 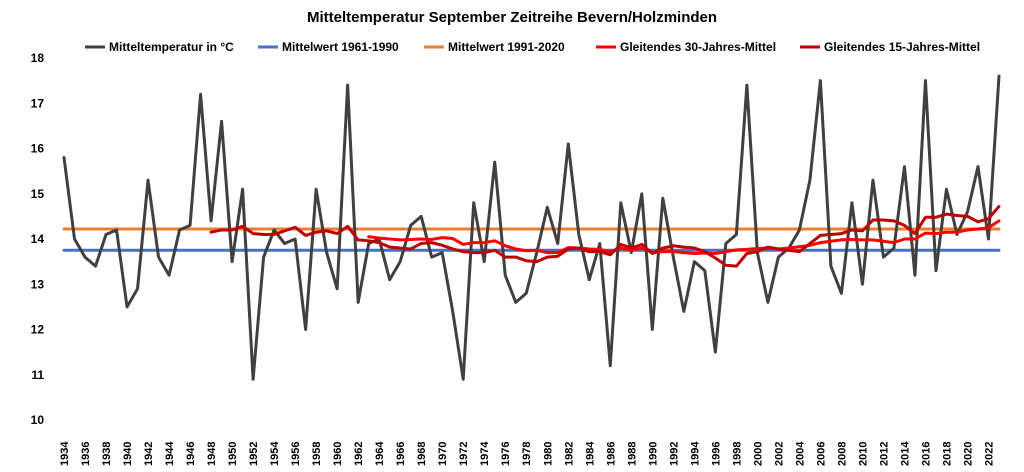 I want to click on x-tick-label: 2018, so click(x=947, y=454).